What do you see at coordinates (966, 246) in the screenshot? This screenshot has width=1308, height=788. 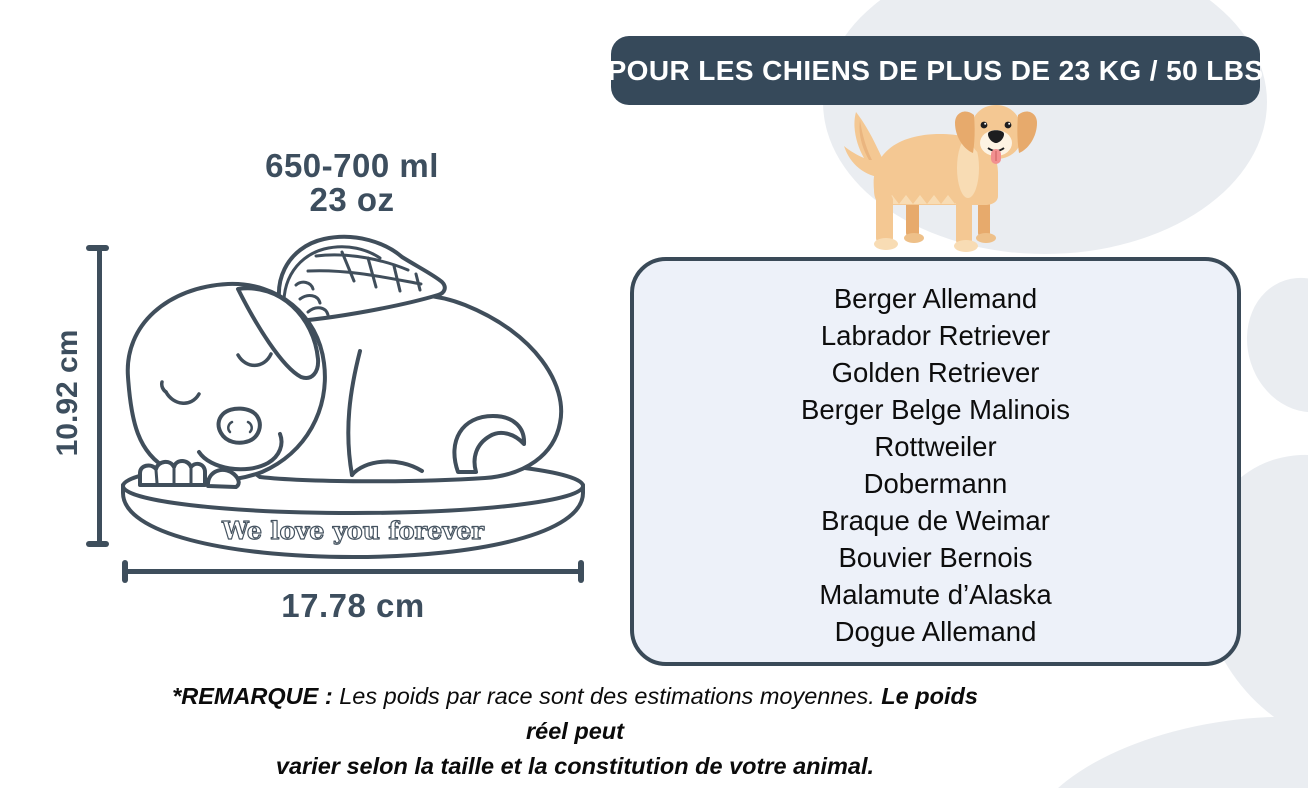 I see `retriever-near-front-paw` at bounding box center [966, 246].